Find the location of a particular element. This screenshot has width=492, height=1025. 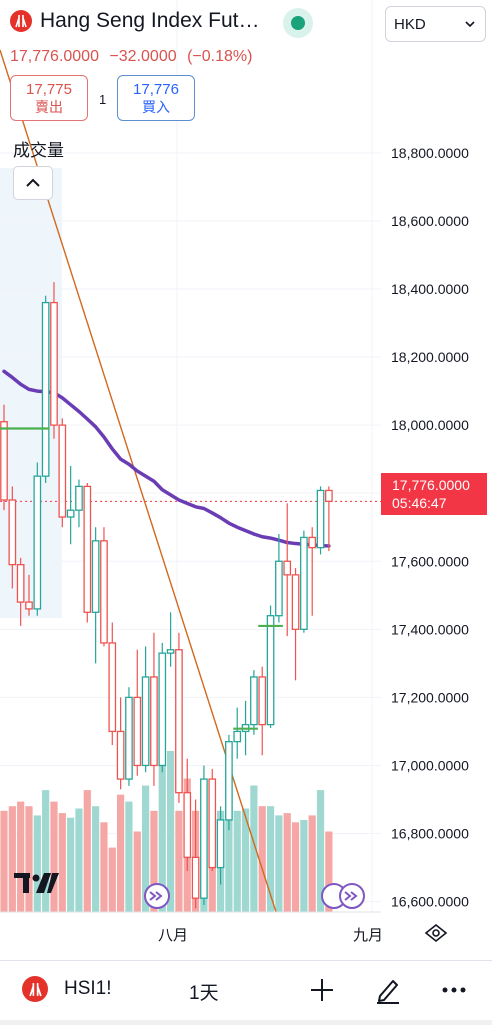

more-options-icon is located at coordinates (454, 990).